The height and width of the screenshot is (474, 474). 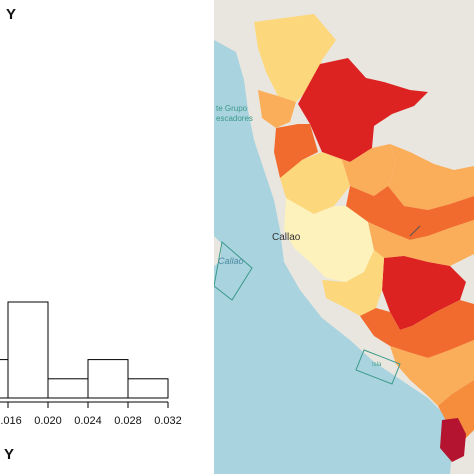 What do you see at coordinates (329, 240) in the screenshot?
I see `district-lima-center` at bounding box center [329, 240].